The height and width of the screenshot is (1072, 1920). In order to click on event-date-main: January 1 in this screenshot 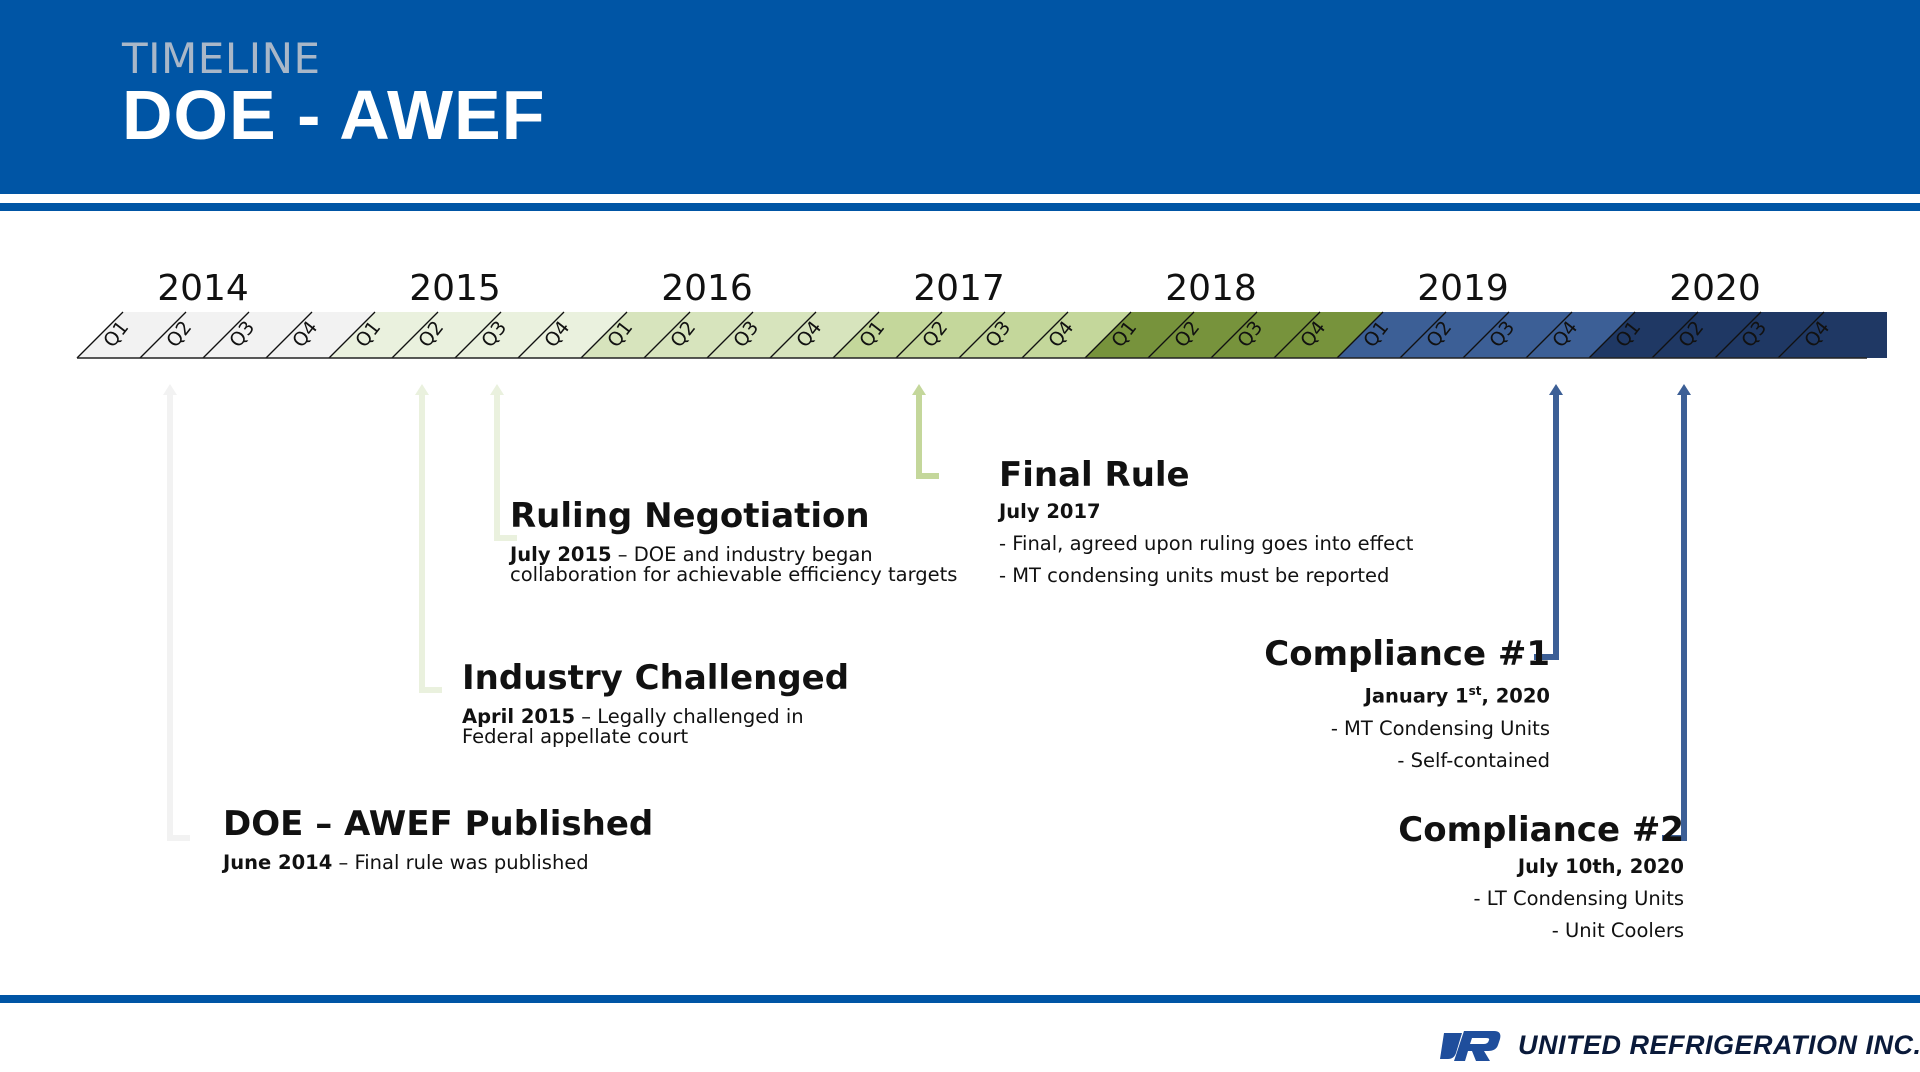, I will do `click(1416, 696)`.